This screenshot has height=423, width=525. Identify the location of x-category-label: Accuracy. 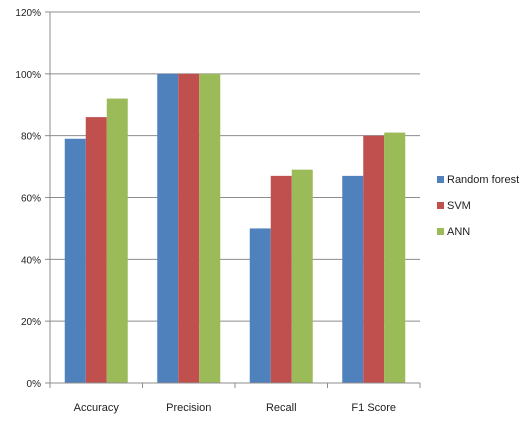
(97, 408).